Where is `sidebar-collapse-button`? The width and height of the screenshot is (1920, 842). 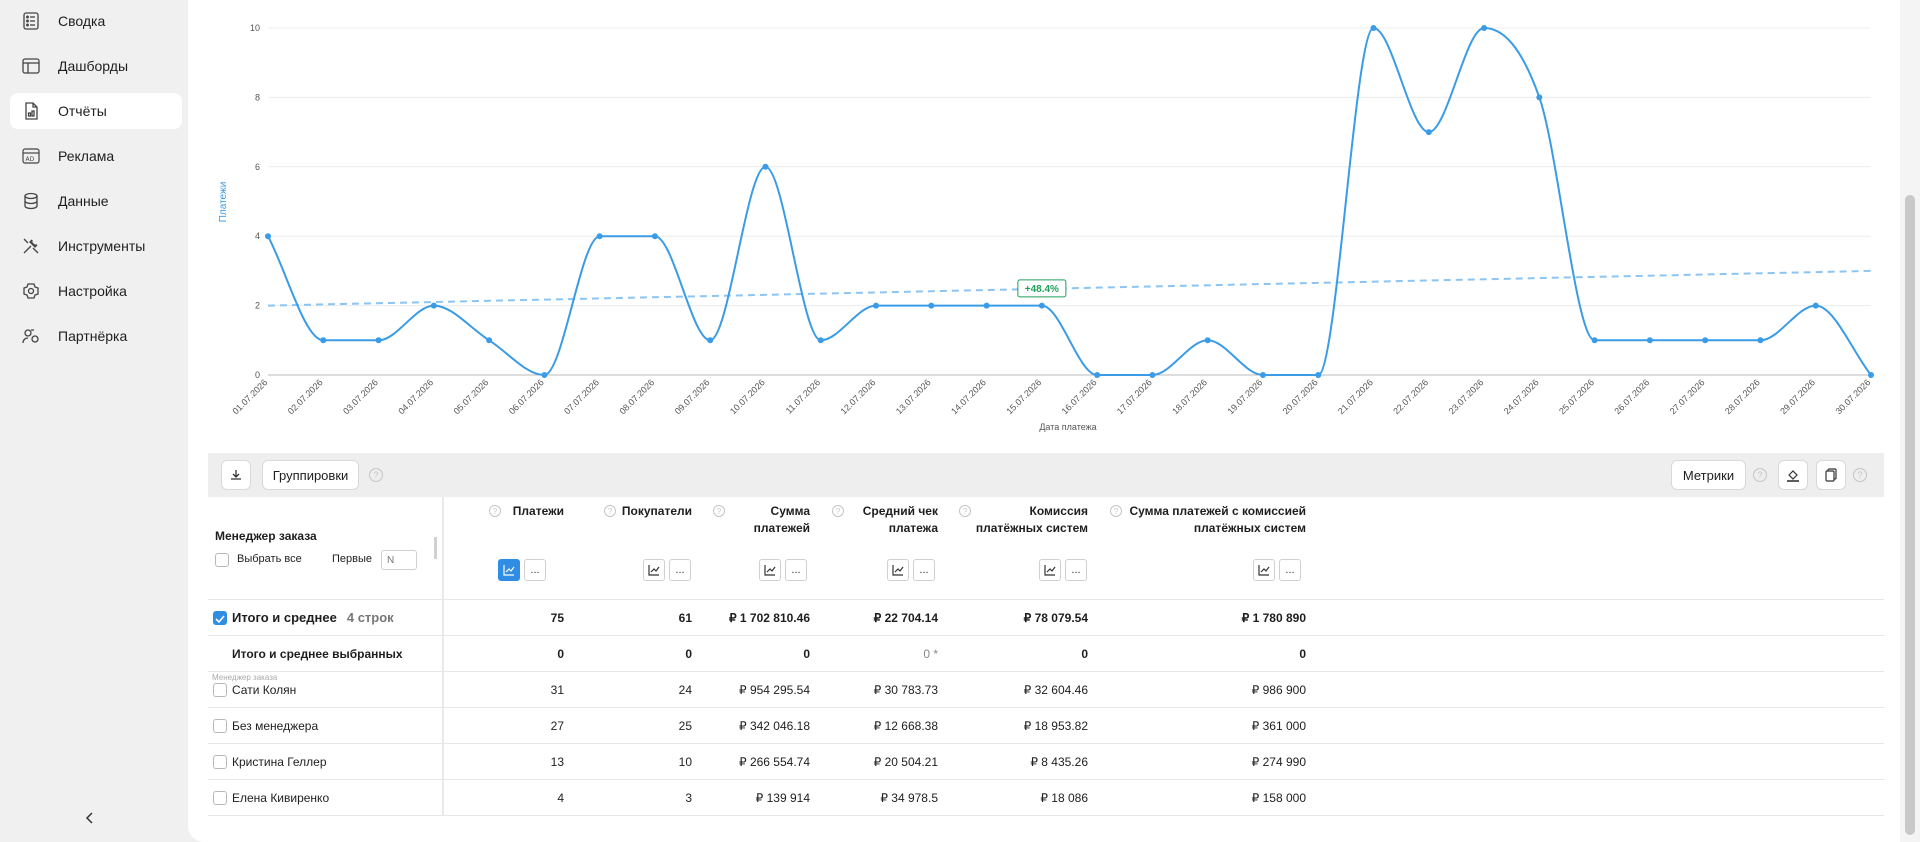 sidebar-collapse-button is located at coordinates (90, 818).